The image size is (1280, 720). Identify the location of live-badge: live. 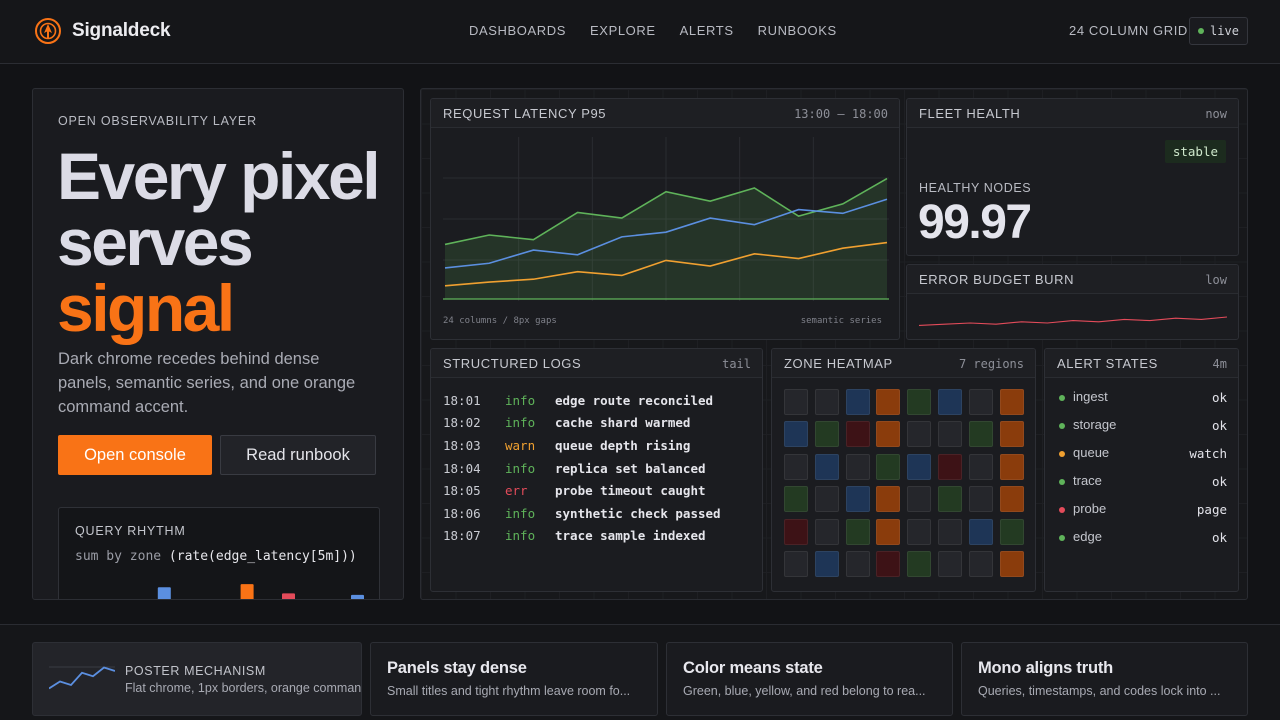
(1218, 31).